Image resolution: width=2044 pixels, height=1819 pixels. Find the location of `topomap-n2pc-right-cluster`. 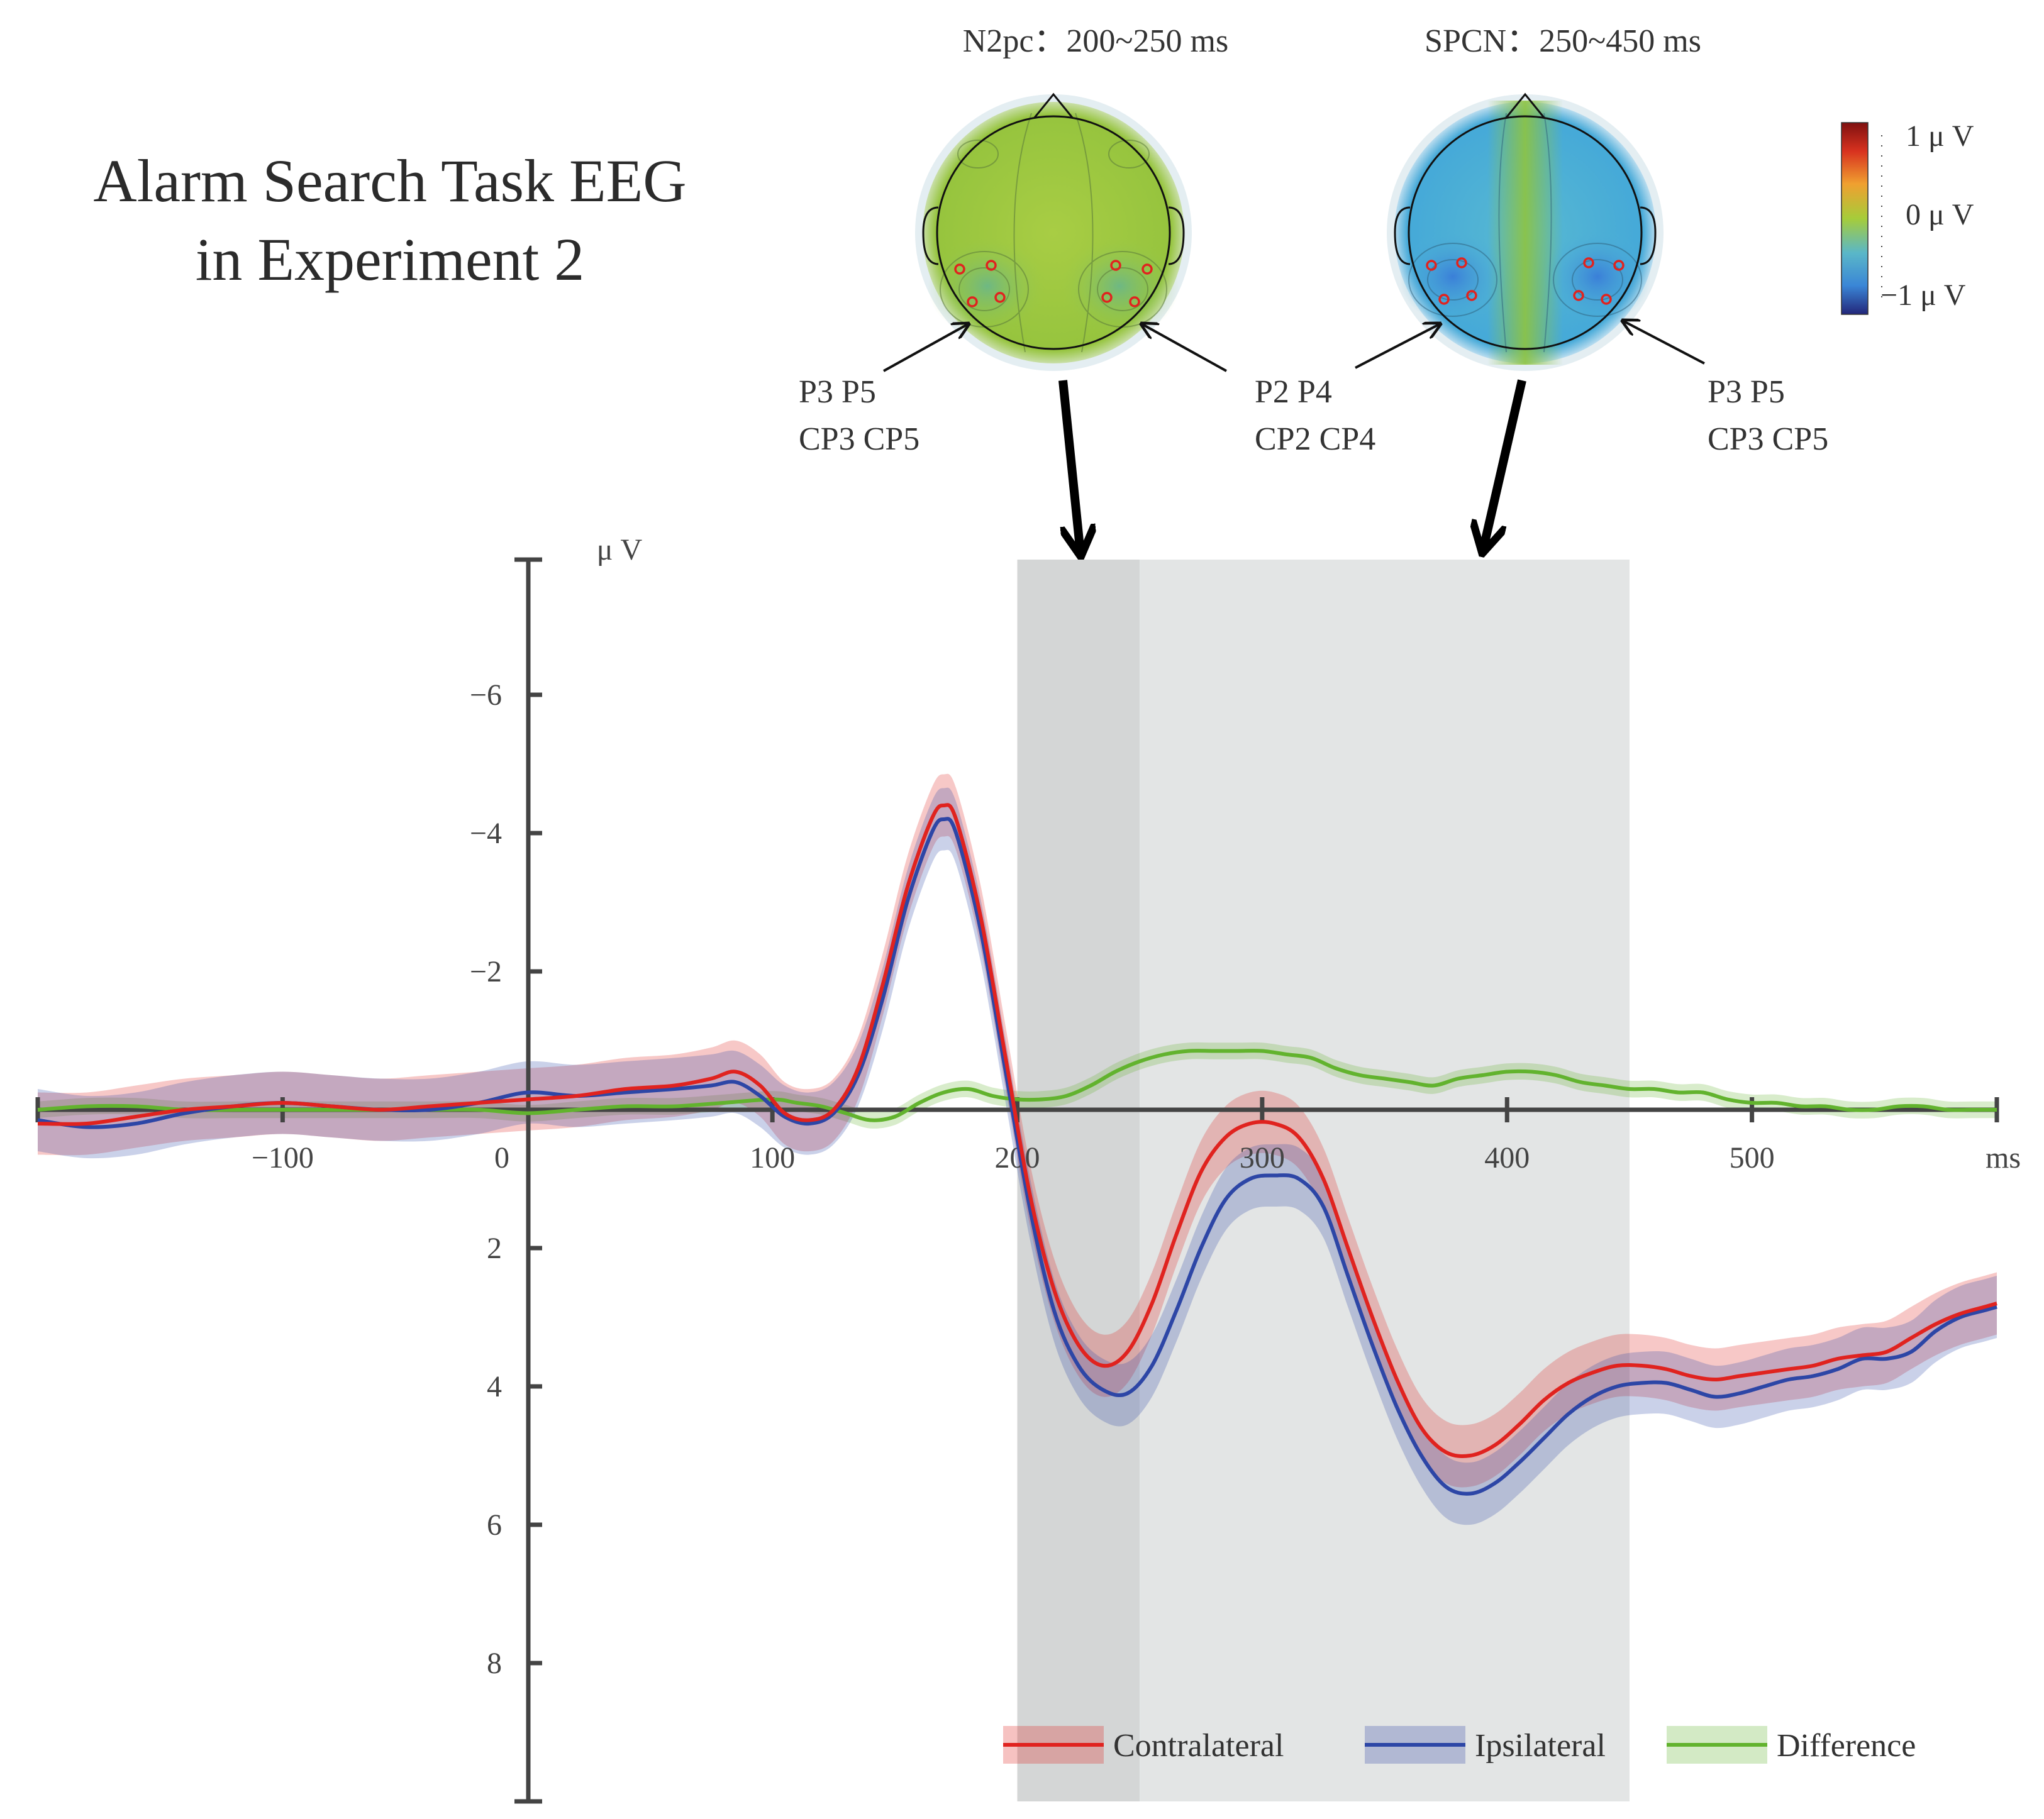

topomap-n2pc-right-cluster is located at coordinates (1119, 286).